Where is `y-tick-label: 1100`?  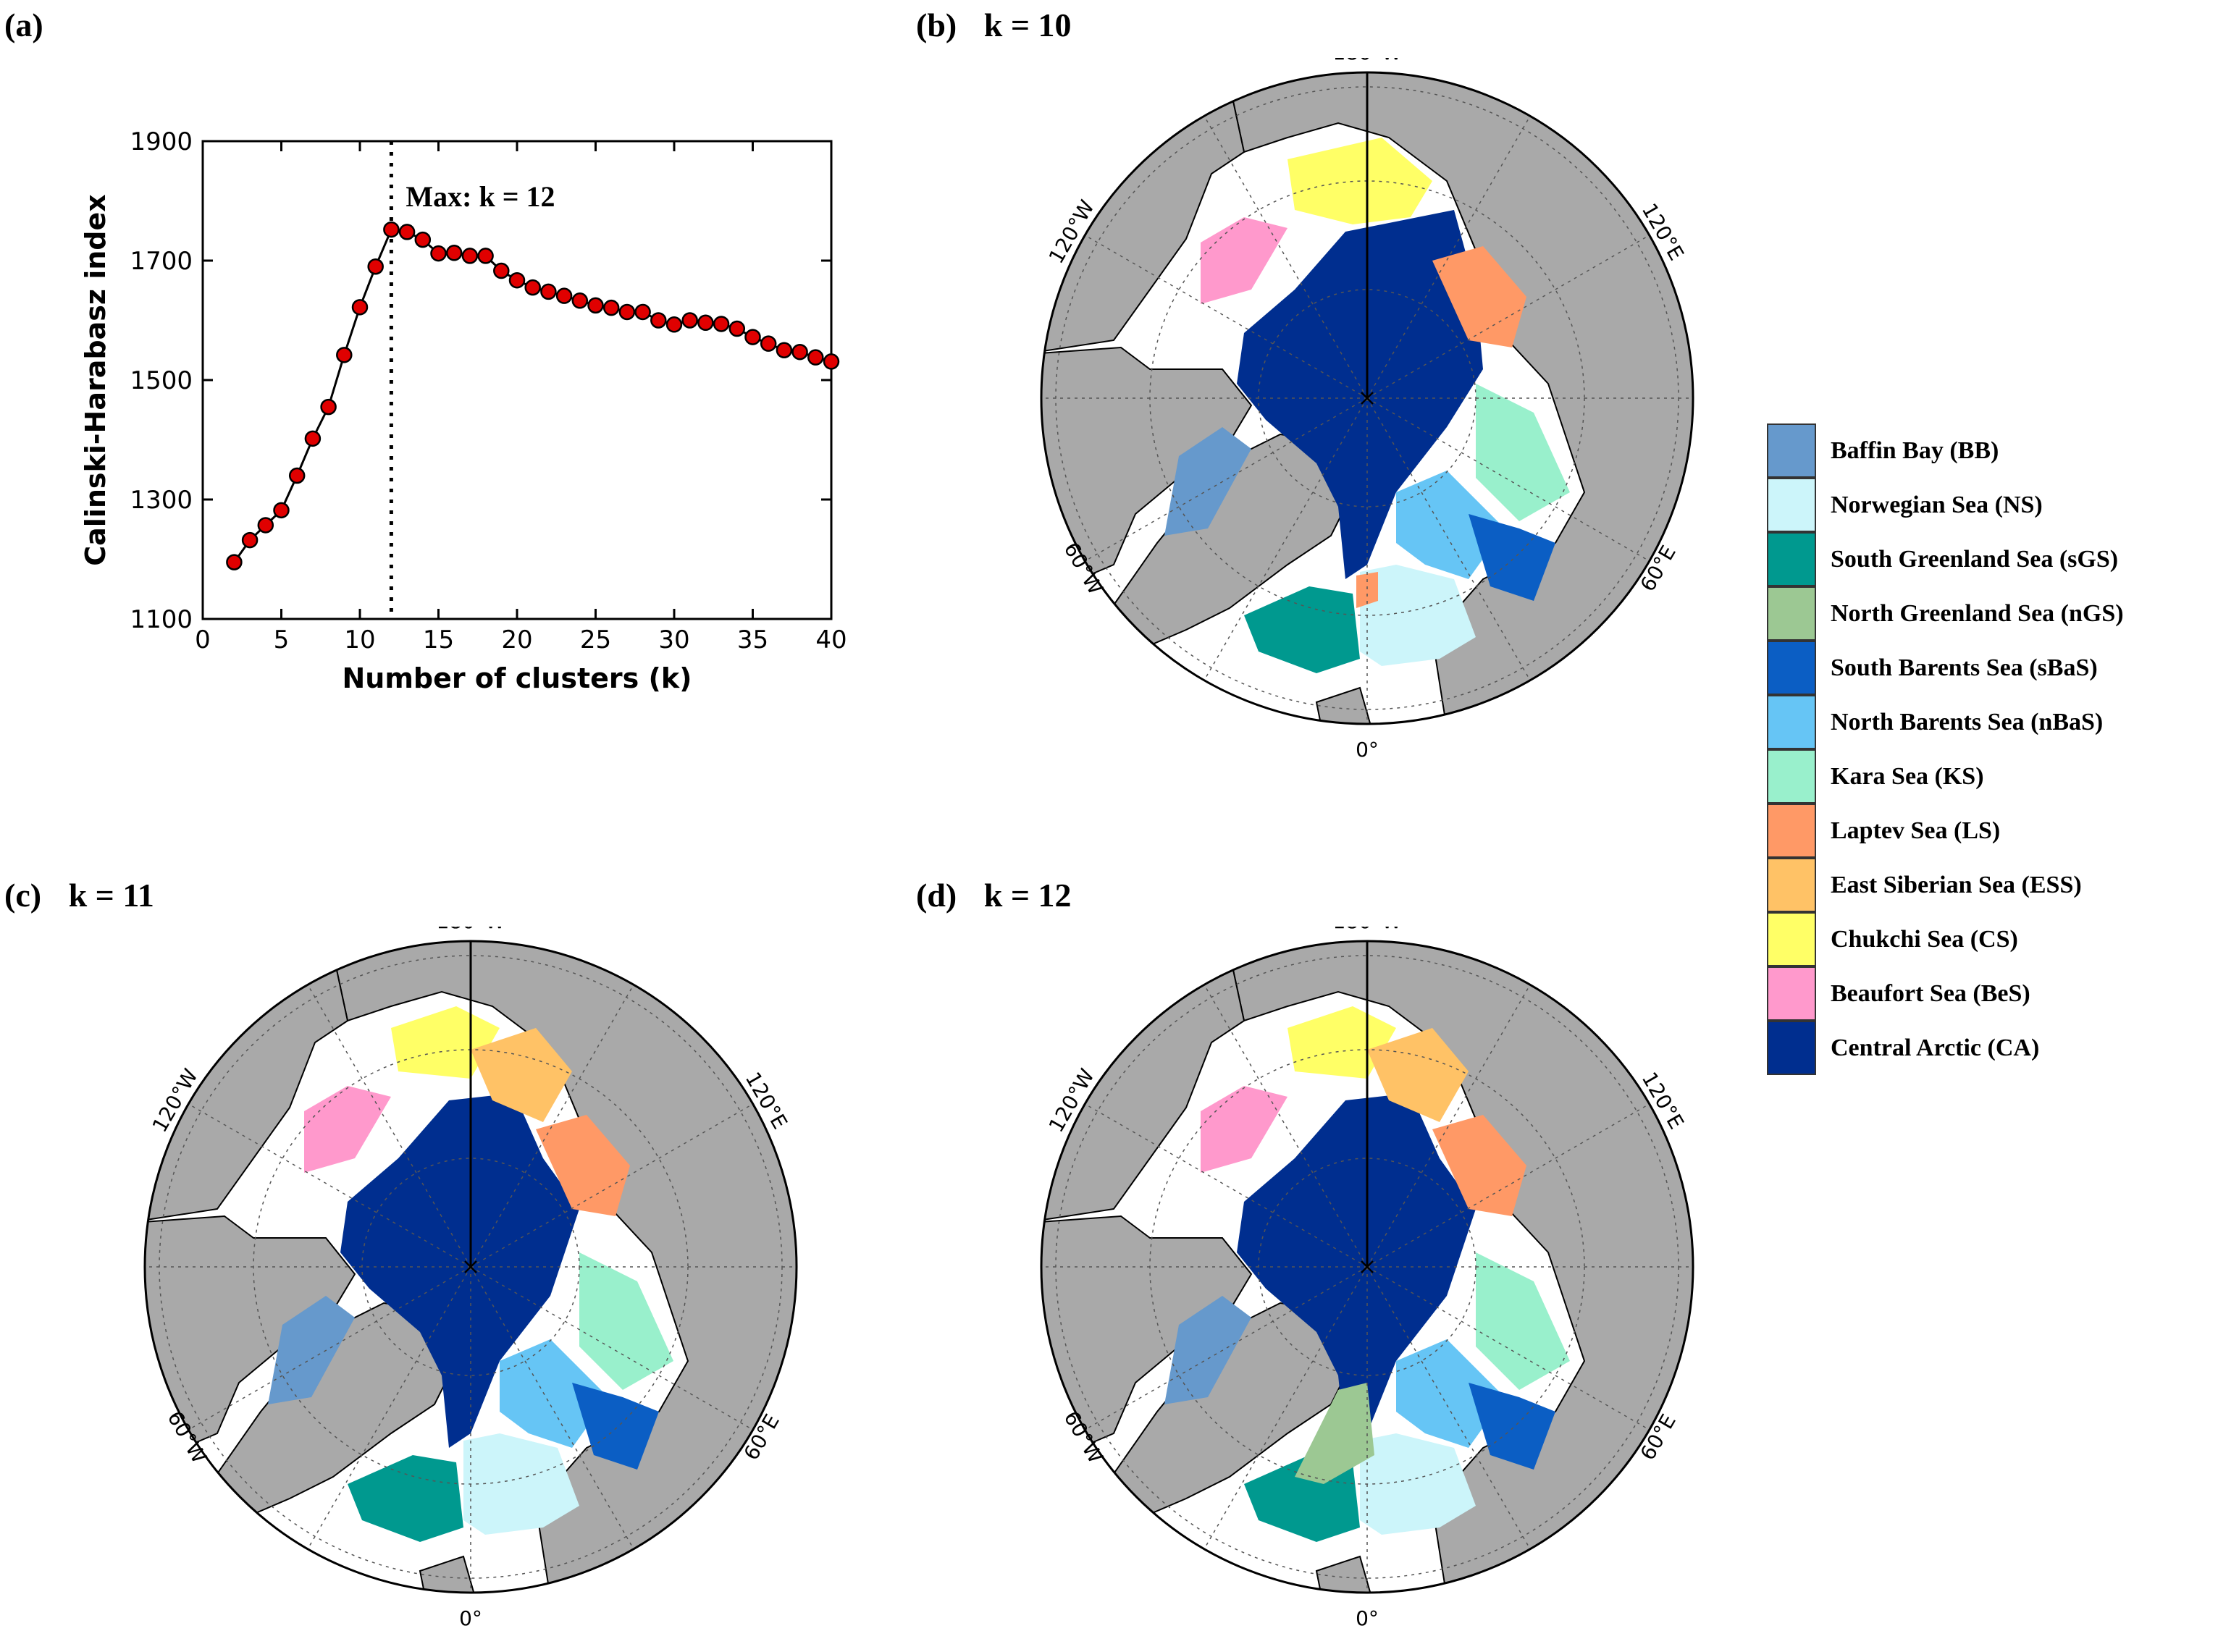 y-tick-label: 1100 is located at coordinates (161, 620).